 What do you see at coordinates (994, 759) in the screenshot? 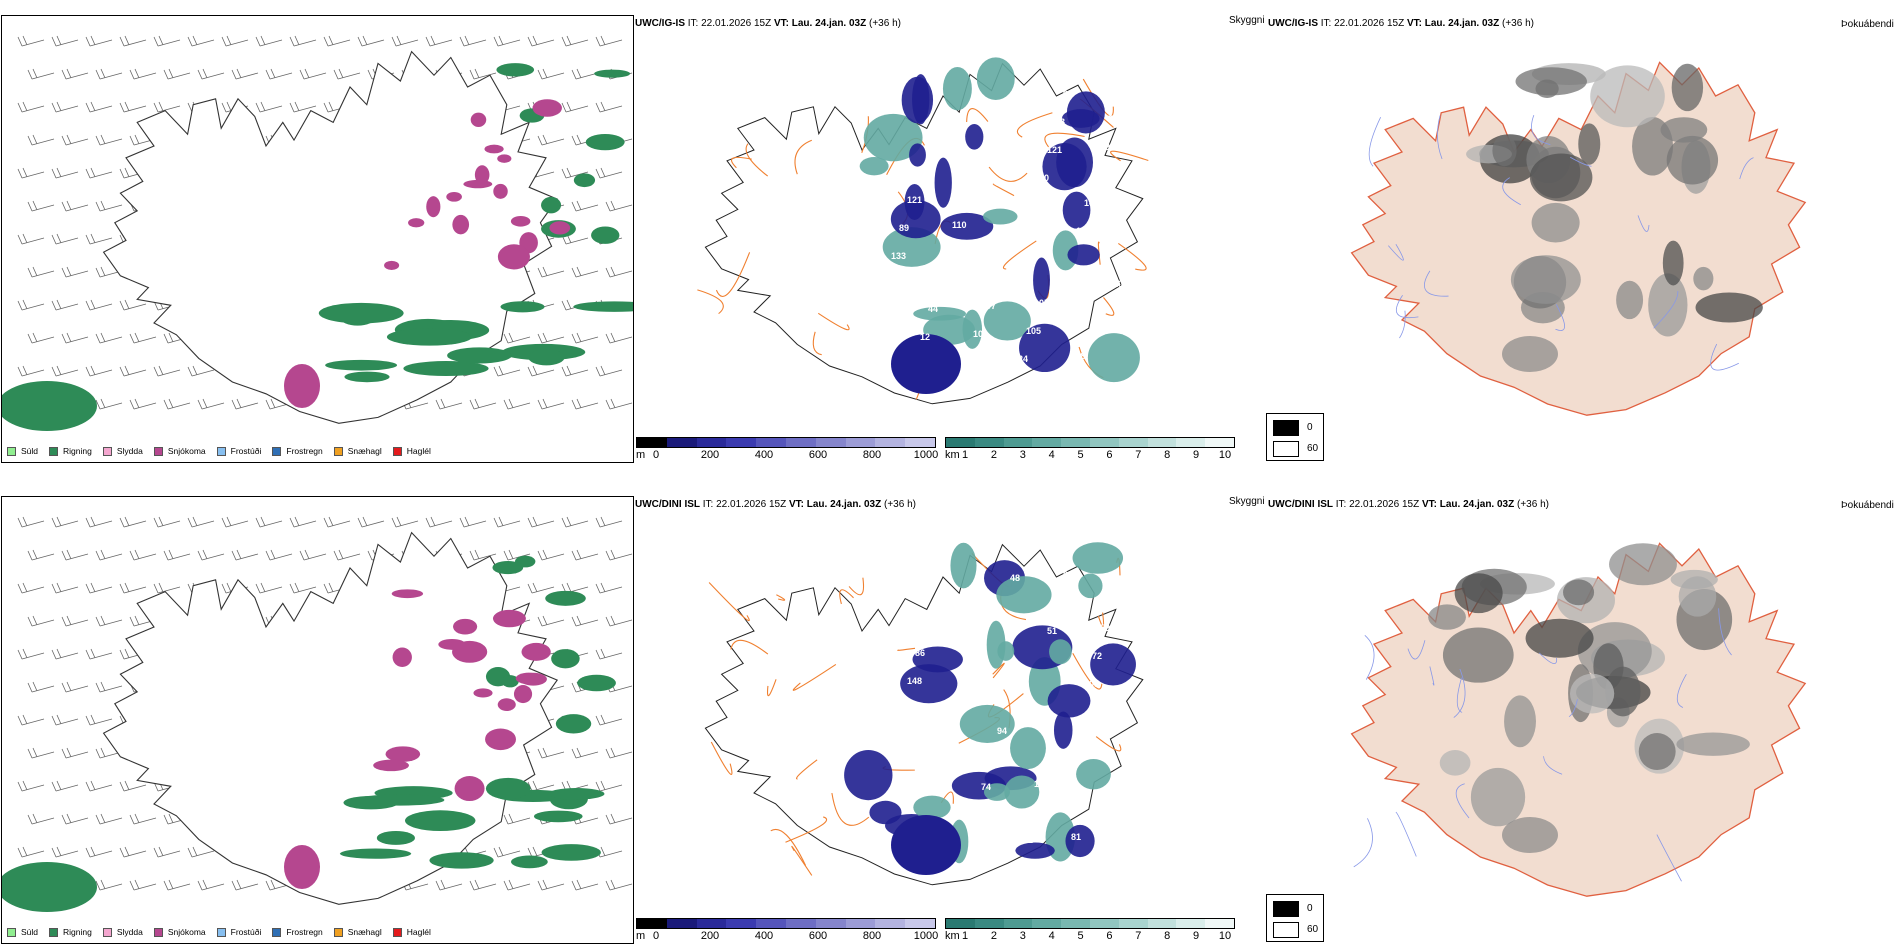
I see `cloud-base-label: 64` at bounding box center [994, 759].